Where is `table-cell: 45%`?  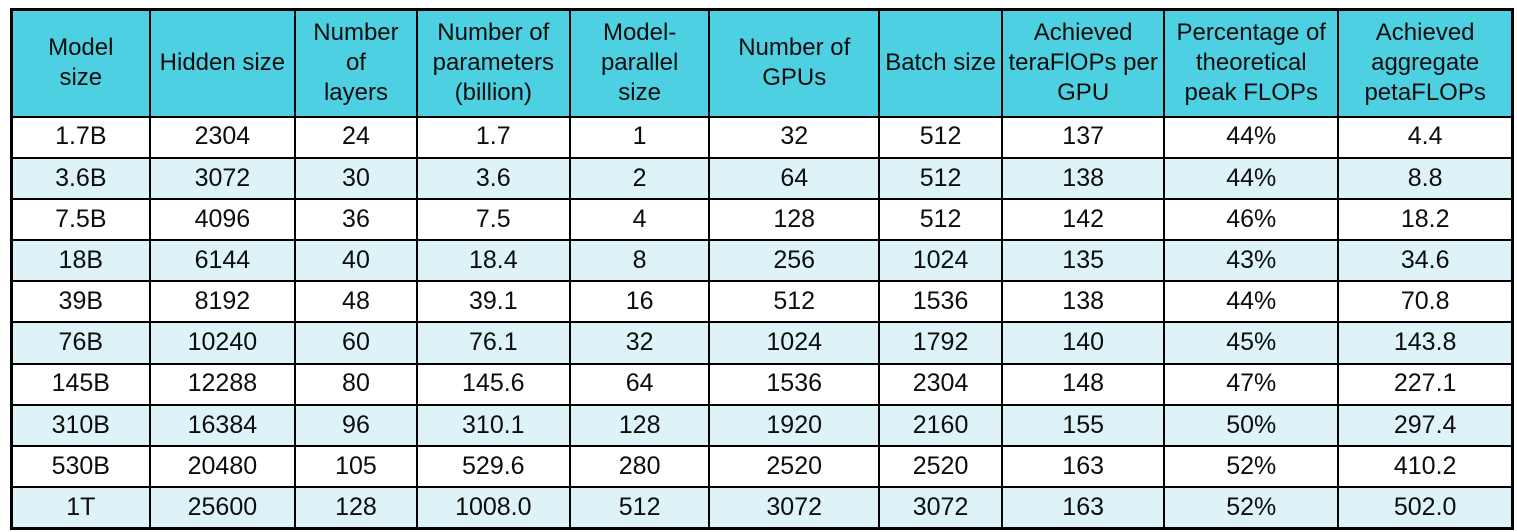 table-cell: 45% is located at coordinates (1251, 343).